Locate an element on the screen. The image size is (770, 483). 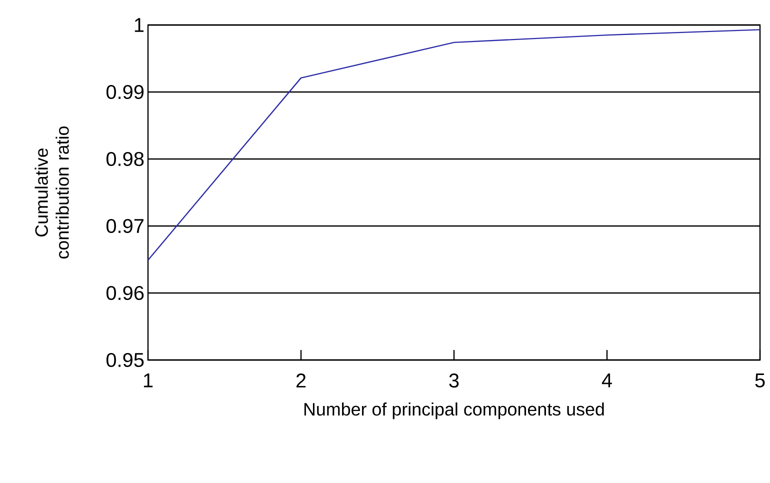
y-tick-label: 0.96 is located at coordinates (125, 293).